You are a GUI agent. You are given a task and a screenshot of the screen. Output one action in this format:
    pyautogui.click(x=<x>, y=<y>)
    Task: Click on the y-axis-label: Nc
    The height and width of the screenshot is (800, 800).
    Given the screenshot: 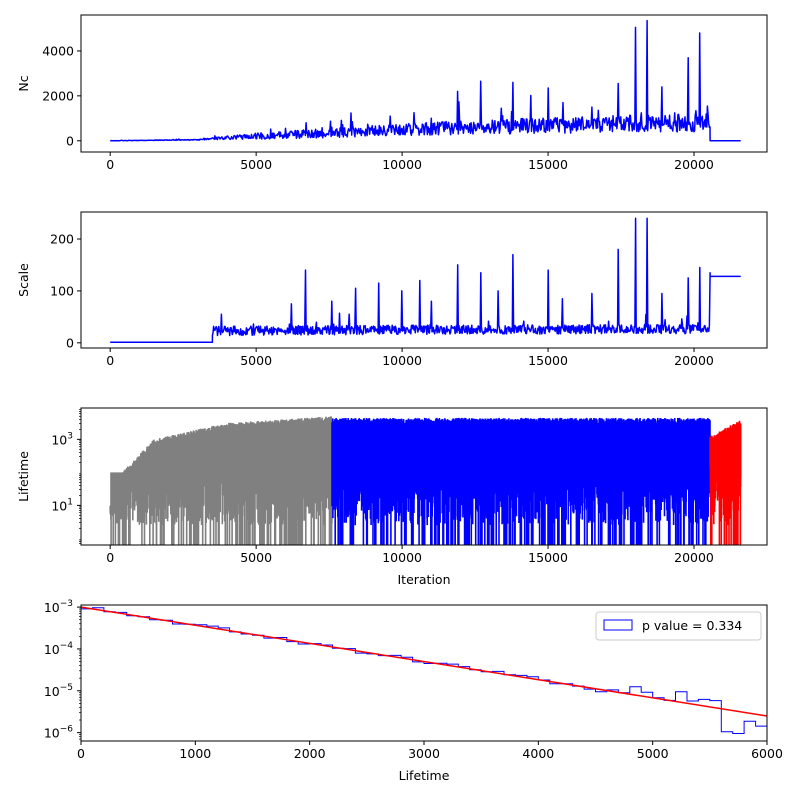 What is the action you would take?
    pyautogui.click(x=23, y=83)
    